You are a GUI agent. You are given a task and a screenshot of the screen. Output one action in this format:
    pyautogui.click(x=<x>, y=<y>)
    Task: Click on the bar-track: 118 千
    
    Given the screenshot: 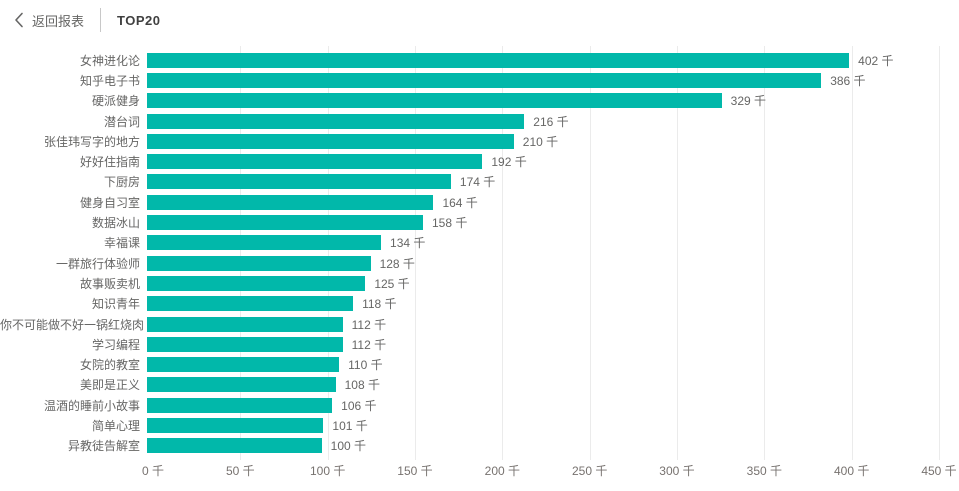 What is the action you would take?
    pyautogui.click(x=540, y=304)
    